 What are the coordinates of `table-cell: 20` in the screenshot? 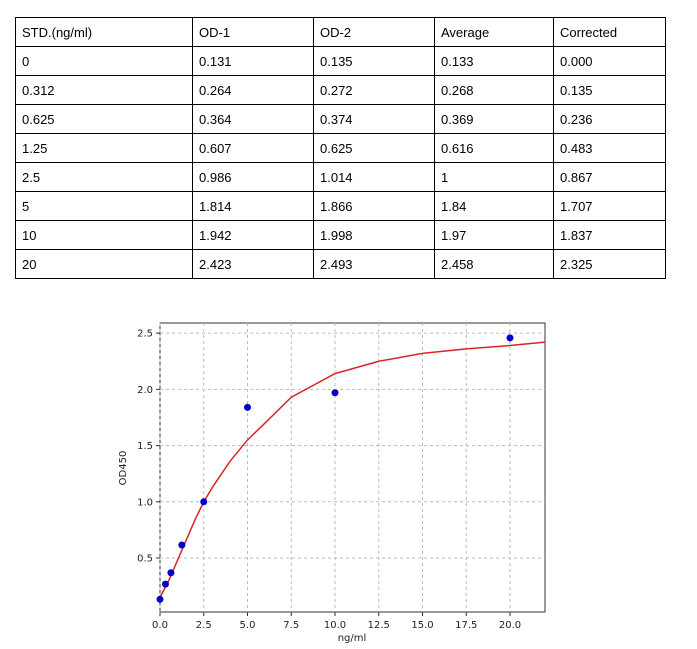 It's located at (104, 264).